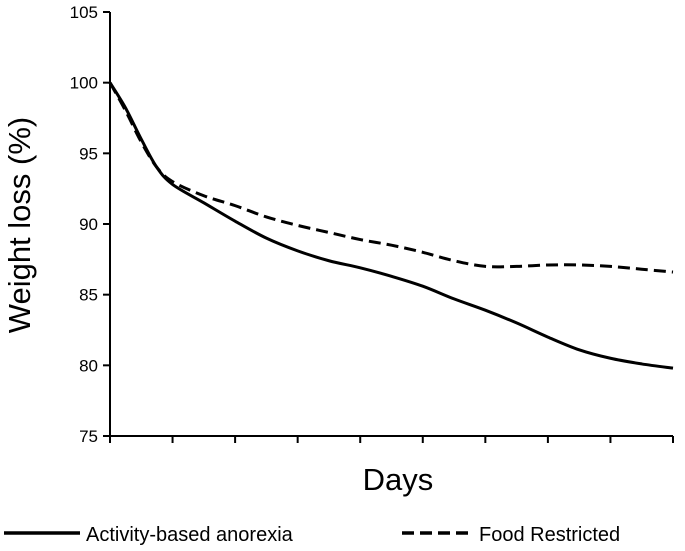  Describe the element at coordinates (88, 295) in the screenshot. I see `y-tick-label: 85` at that location.